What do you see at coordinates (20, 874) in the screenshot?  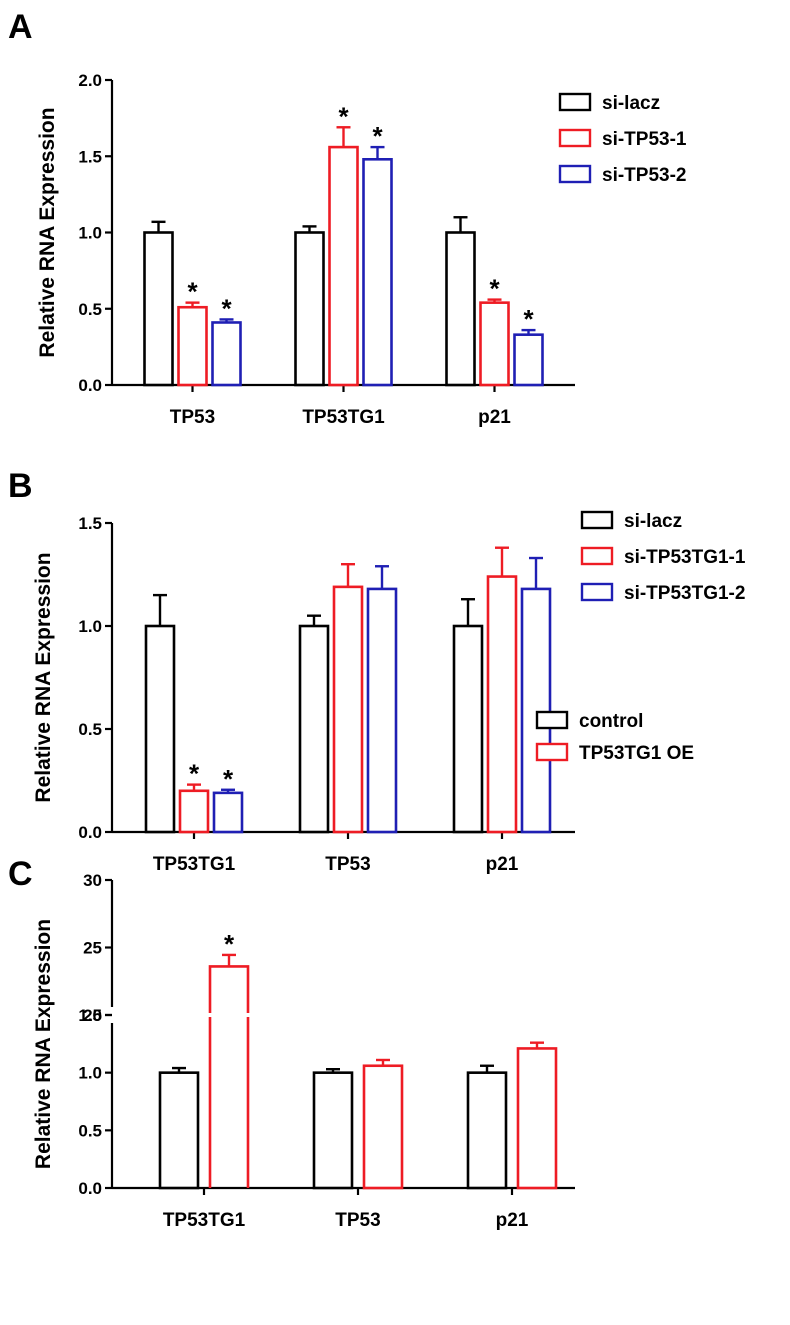 I see `panel-label: C` at bounding box center [20, 874].